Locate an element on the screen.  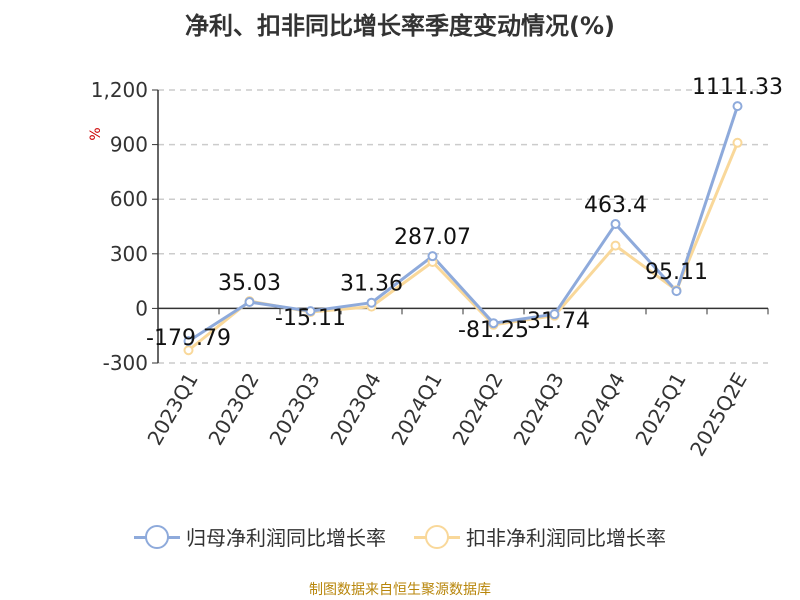
y-tick-label: 0 is located at coordinates (141, 308).